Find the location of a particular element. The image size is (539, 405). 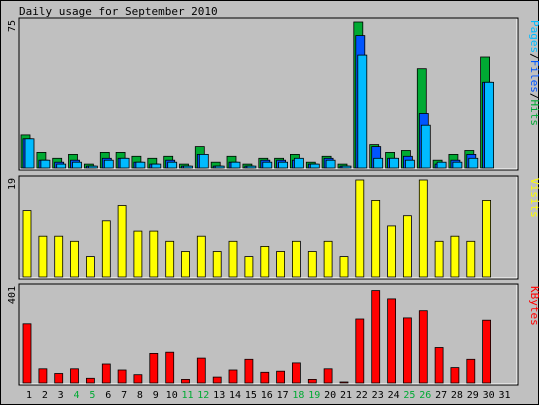

x-tick-label-day-3: 3 is located at coordinates (61, 395).